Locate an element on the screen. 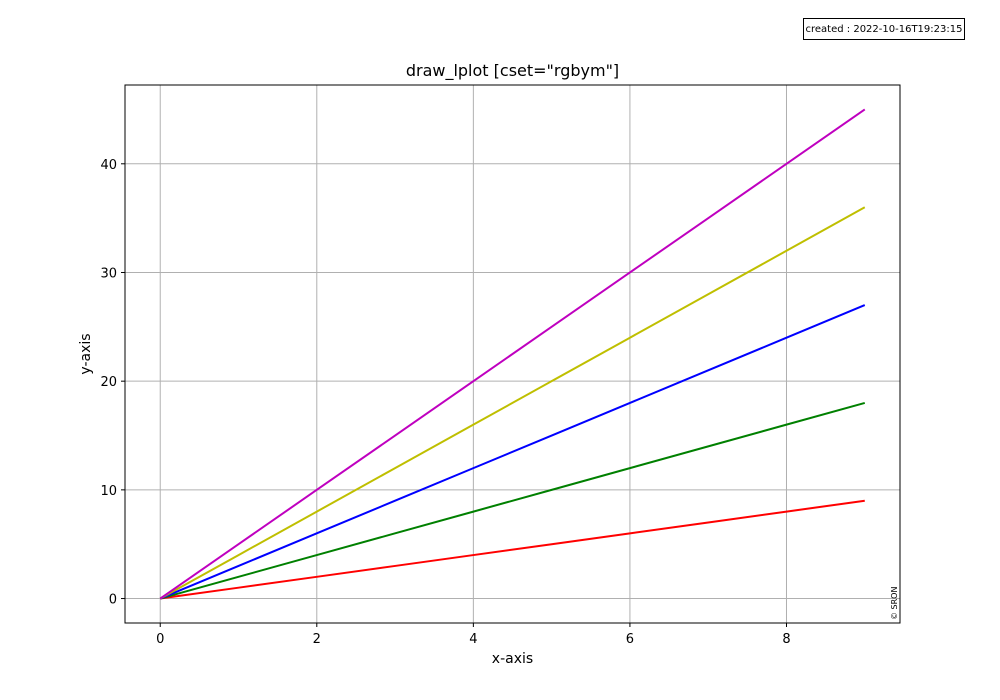 This screenshot has width=1000, height=700. y-axis-ticks: 0 10 20 30 40 is located at coordinates (112, 383).